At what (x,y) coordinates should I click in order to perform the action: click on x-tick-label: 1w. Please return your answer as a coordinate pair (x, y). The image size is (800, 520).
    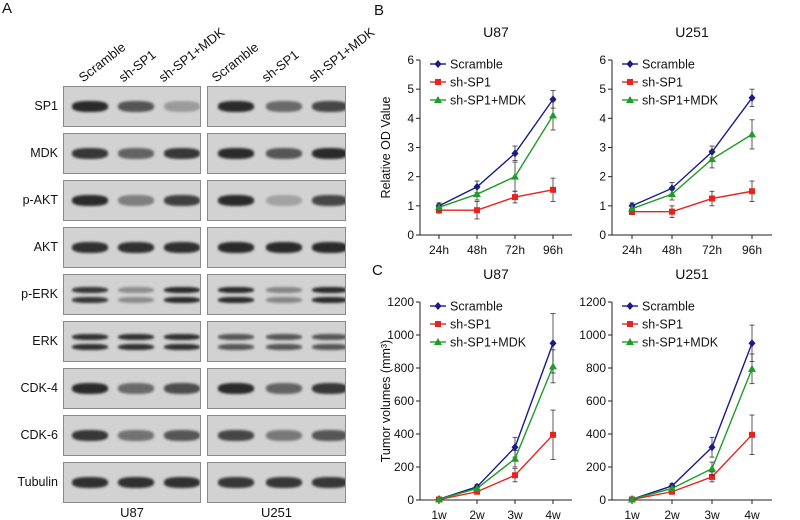
    Looking at the image, I should click on (632, 514).